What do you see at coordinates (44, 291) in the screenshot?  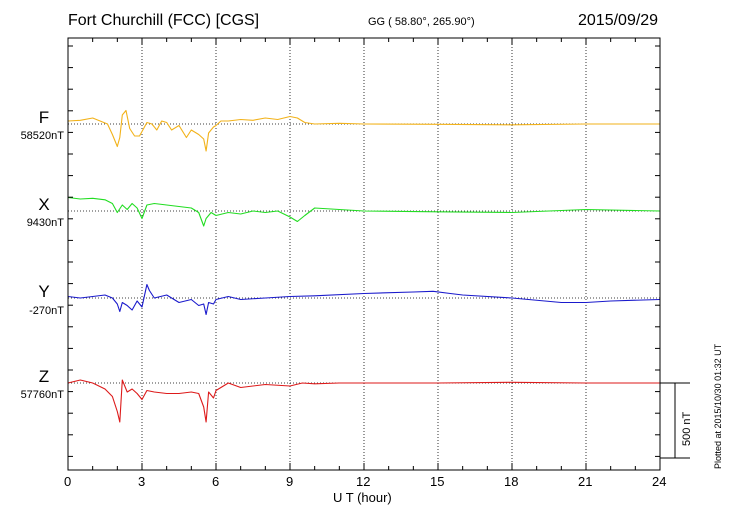 I see `component-label-y: Y` at bounding box center [44, 291].